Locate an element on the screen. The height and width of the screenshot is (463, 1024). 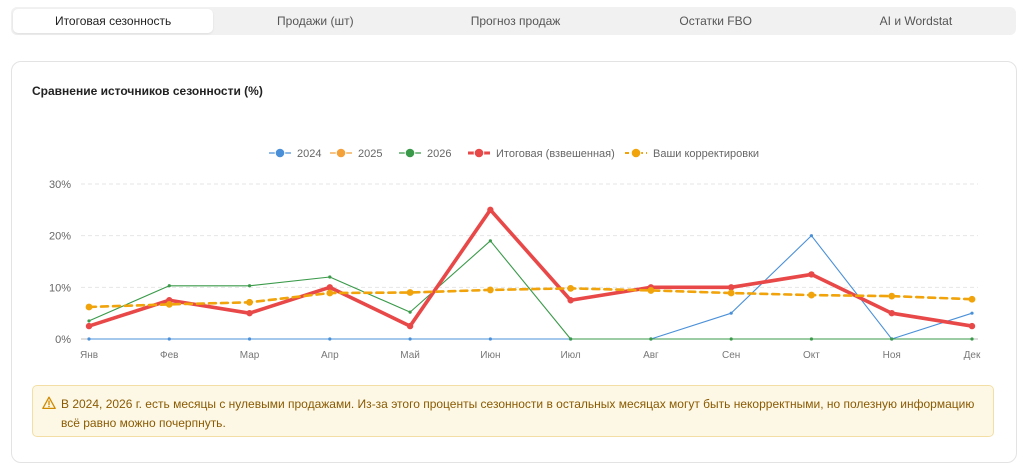
x-tick-label: Май is located at coordinates (410, 355).